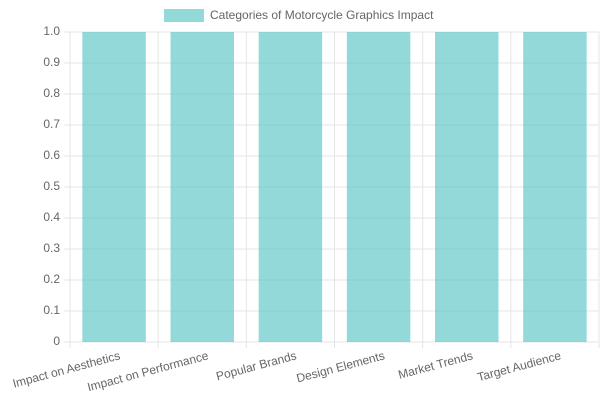  Describe the element at coordinates (519, 366) in the screenshot. I see `x-tick-label: Target Audience` at that location.